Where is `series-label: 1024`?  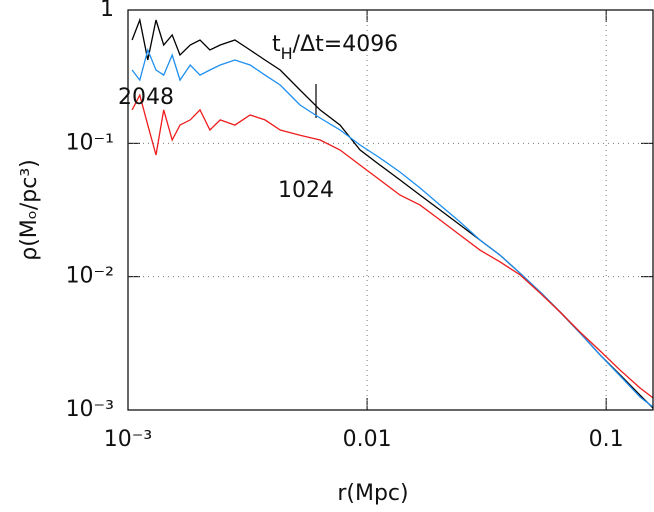
series-label: 1024 is located at coordinates (306, 190).